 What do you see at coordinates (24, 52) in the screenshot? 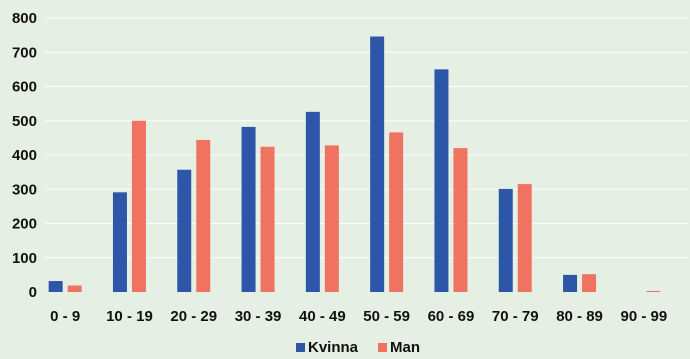
I see `y-tick-label: 700` at bounding box center [24, 52].